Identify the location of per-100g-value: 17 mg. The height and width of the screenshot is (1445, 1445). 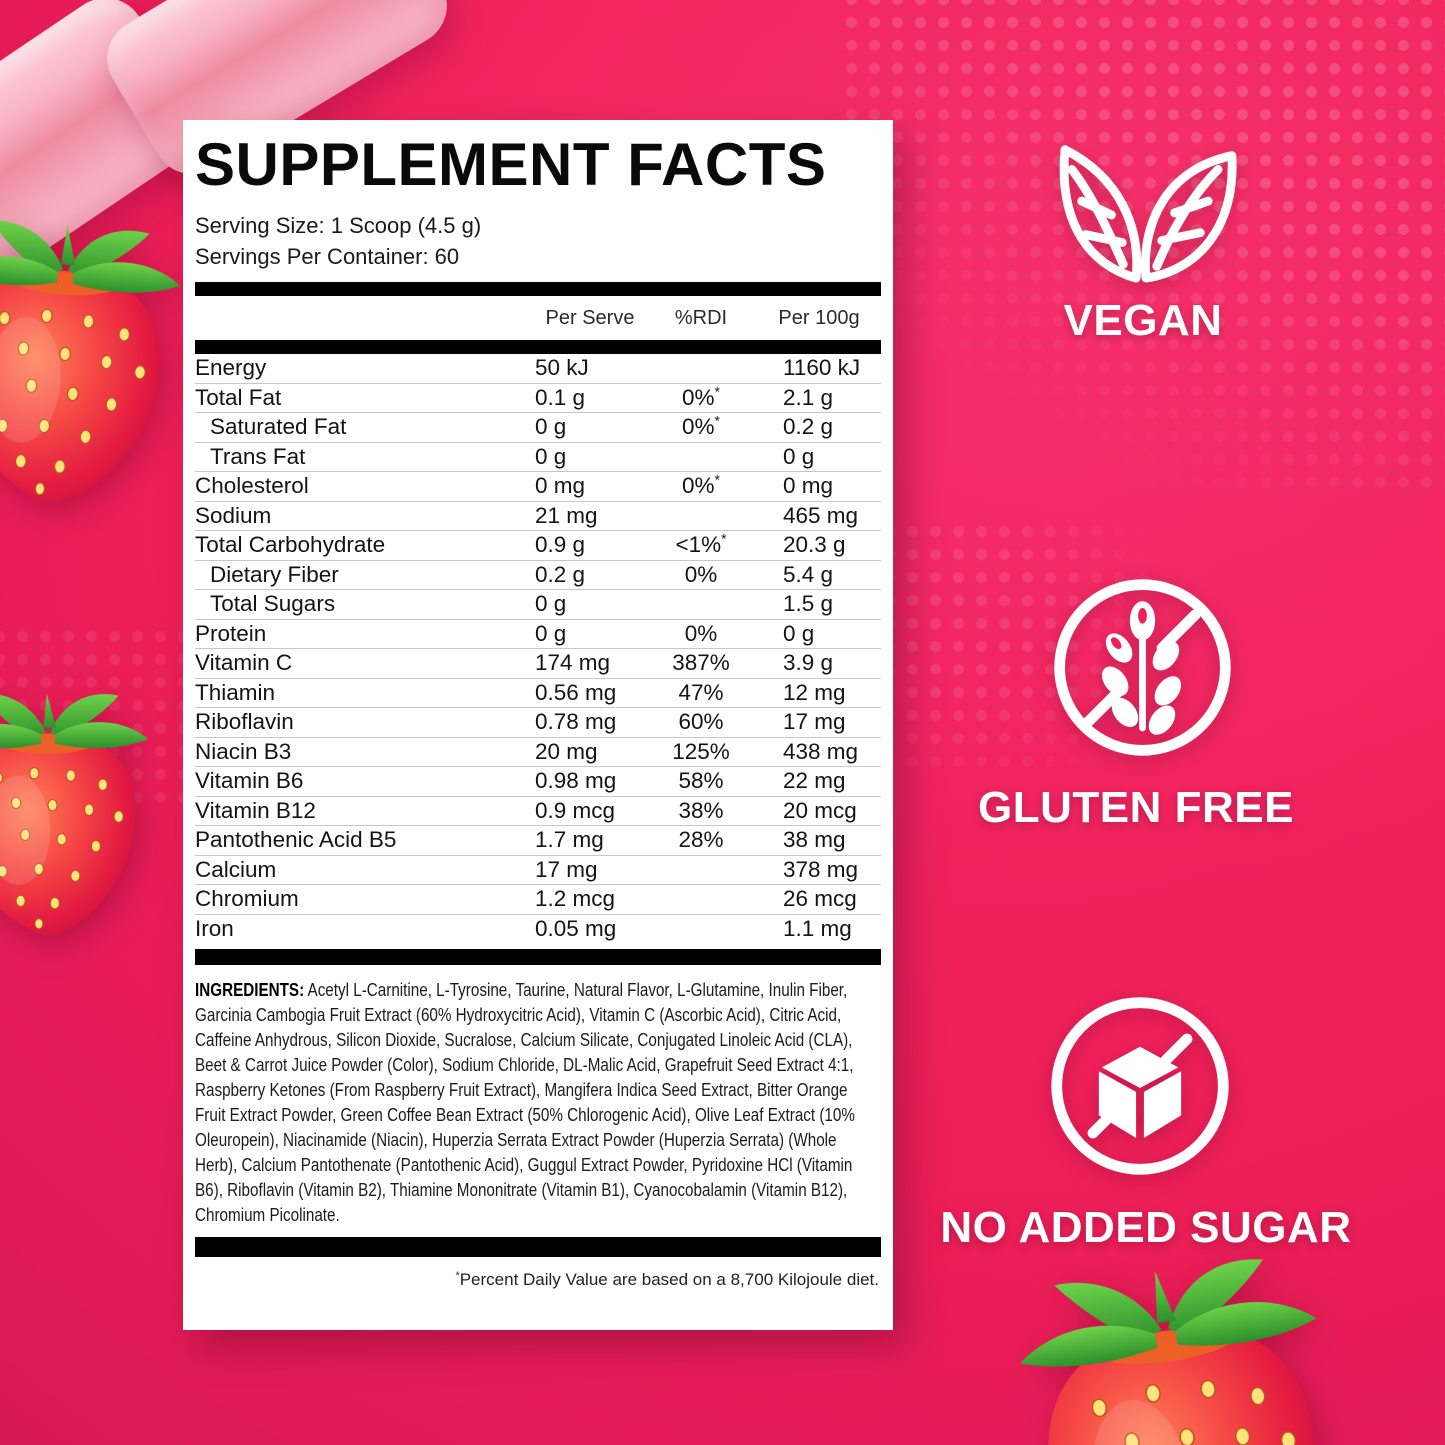
(814, 722).